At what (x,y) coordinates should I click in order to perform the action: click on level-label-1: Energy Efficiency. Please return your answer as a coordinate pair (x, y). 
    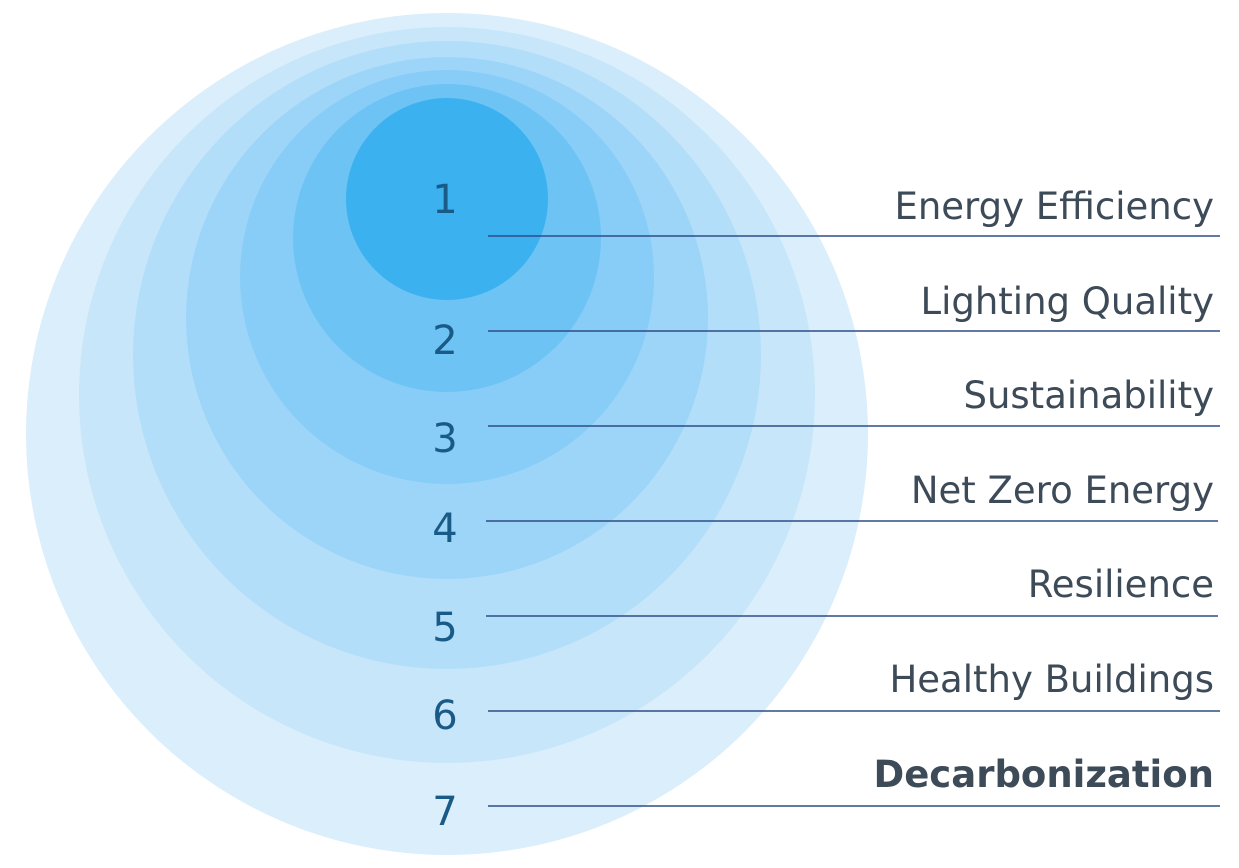
    Looking at the image, I should click on (1054, 206).